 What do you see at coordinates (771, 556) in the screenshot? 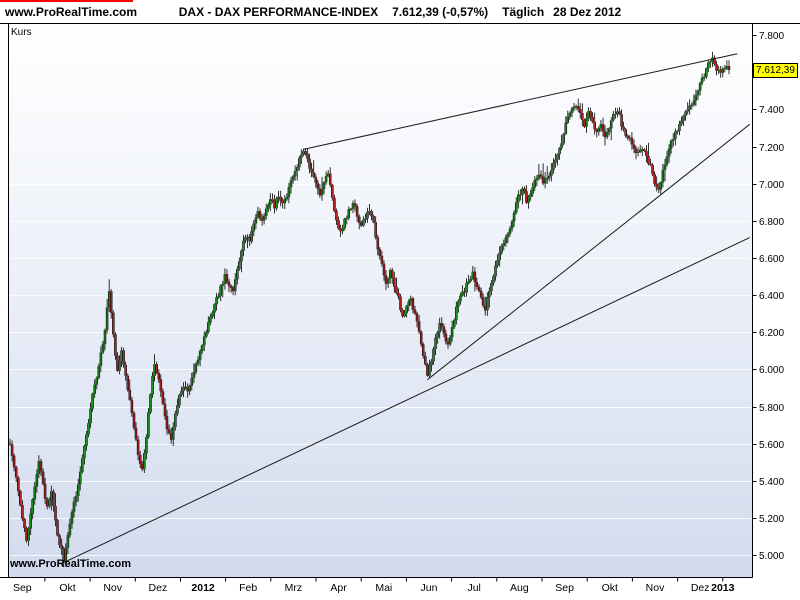
I see `y-tick-label: 5.000` at bounding box center [771, 556].